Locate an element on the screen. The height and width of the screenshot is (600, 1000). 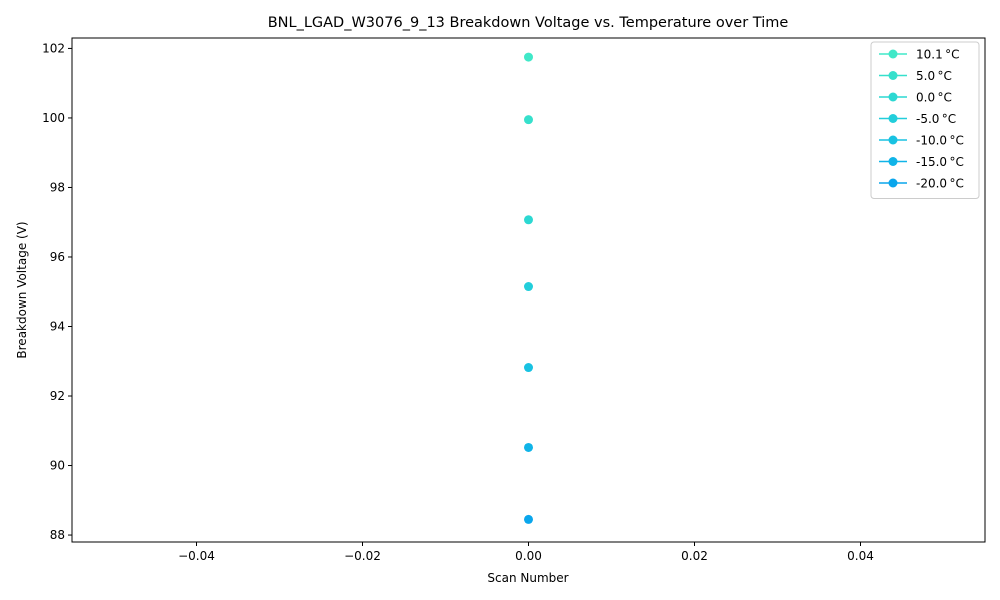
y-tick-label: 98 is located at coordinates (57, 187).